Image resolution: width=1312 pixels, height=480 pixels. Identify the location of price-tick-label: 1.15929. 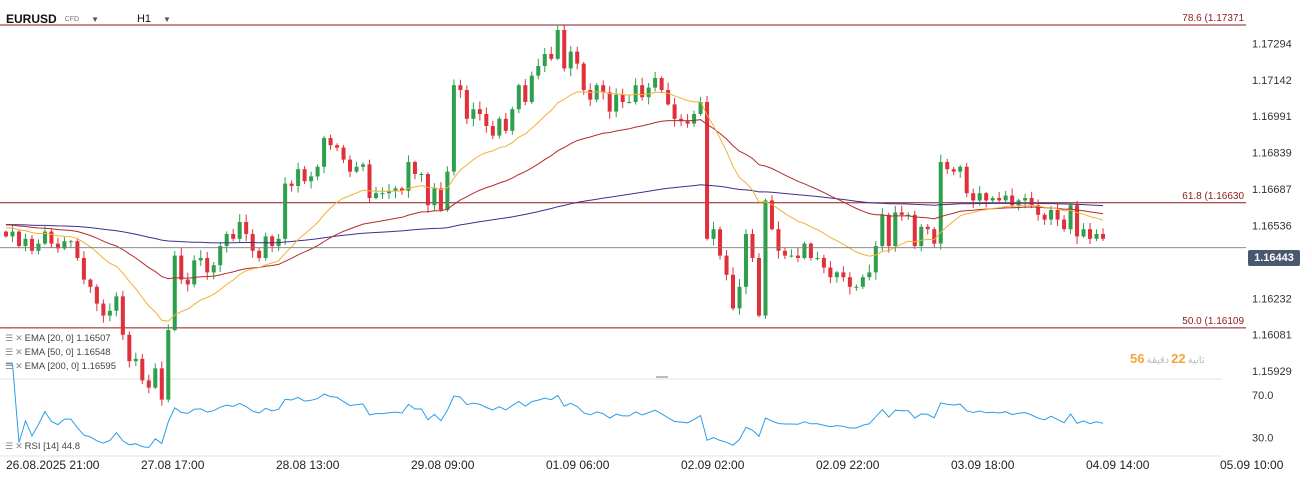
(1272, 372).